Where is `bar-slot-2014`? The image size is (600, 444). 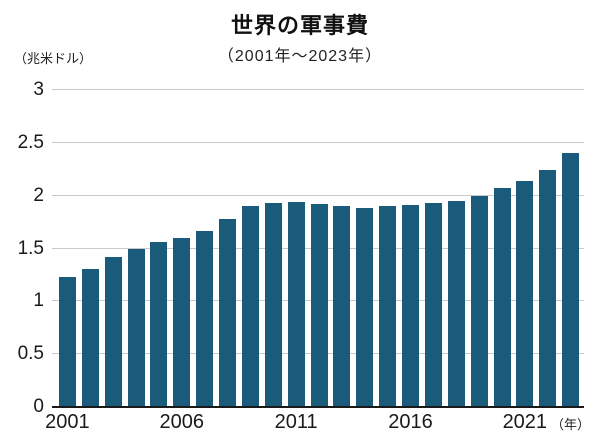
bar-slot-2014 is located at coordinates (364, 248).